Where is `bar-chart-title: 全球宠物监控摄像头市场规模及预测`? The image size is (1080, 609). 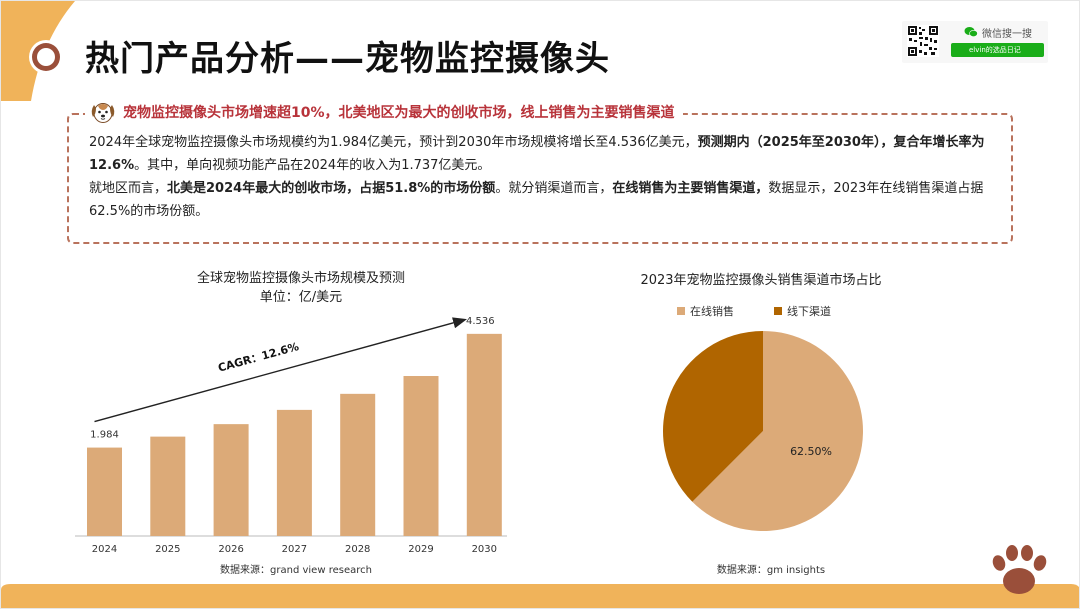
bar-chart-title: 全球宠物监控摄像头市场规模及预测 is located at coordinates (300, 278).